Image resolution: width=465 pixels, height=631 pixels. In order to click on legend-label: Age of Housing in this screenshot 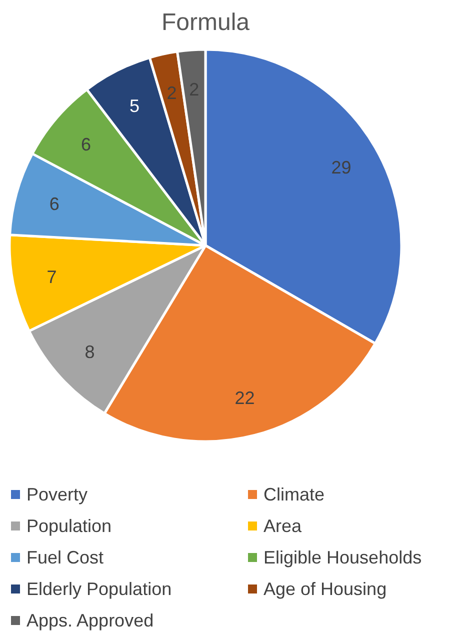, I will do `click(325, 589)`.